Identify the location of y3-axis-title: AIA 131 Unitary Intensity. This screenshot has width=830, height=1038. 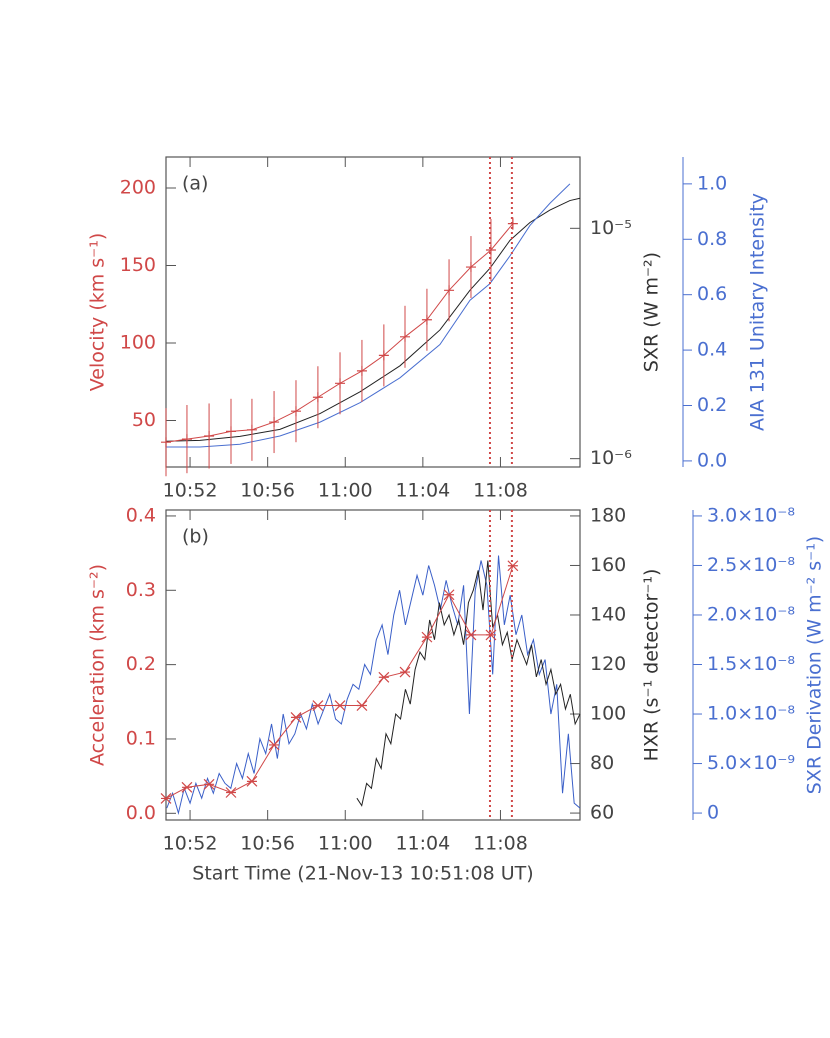
(758, 312).